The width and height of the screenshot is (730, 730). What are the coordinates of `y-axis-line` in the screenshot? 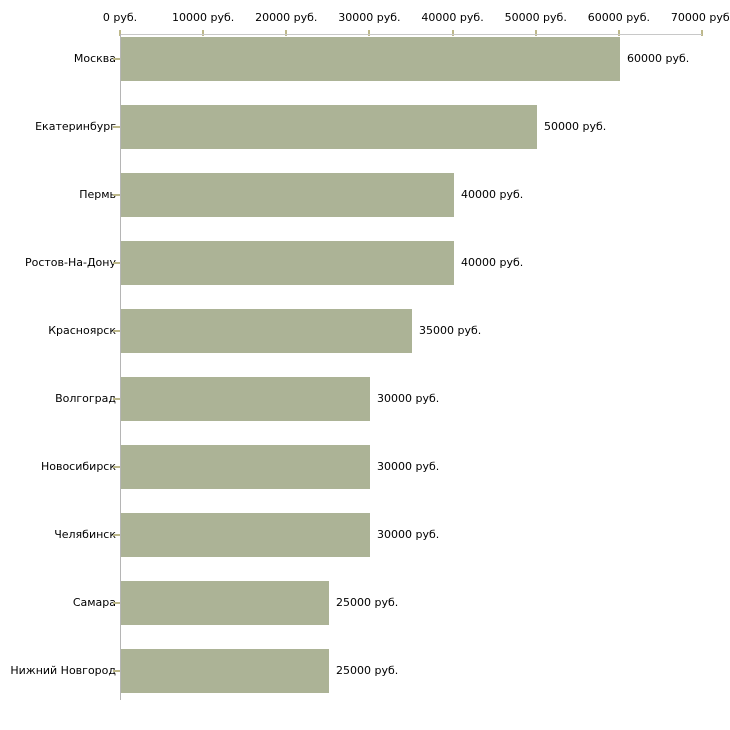 It's located at (120, 367).